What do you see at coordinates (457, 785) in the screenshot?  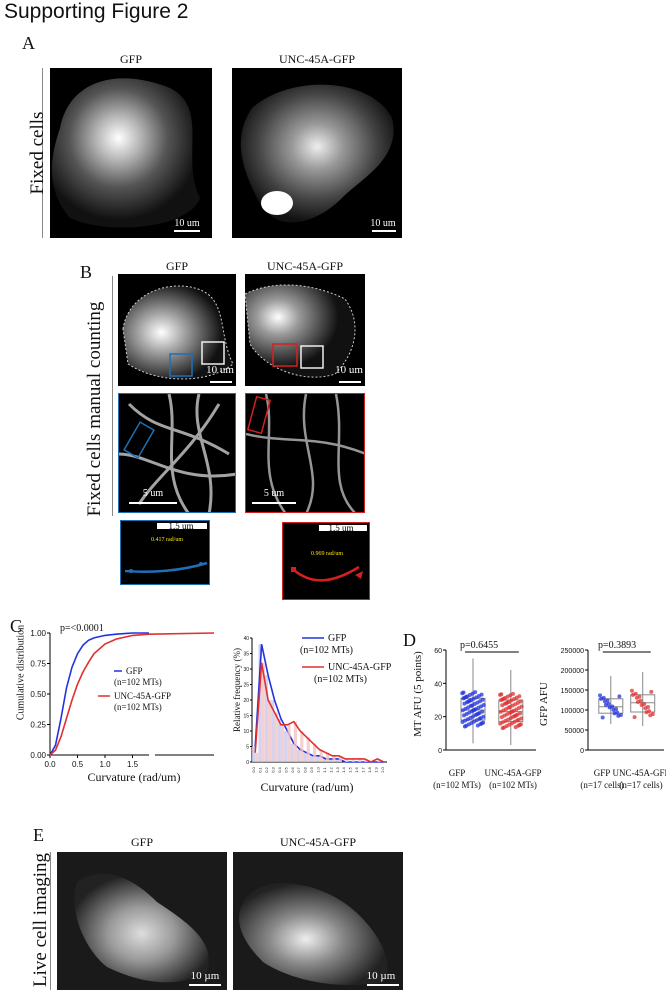 I see `mt-x-gfp-n: (n=102 MTs)` at bounding box center [457, 785].